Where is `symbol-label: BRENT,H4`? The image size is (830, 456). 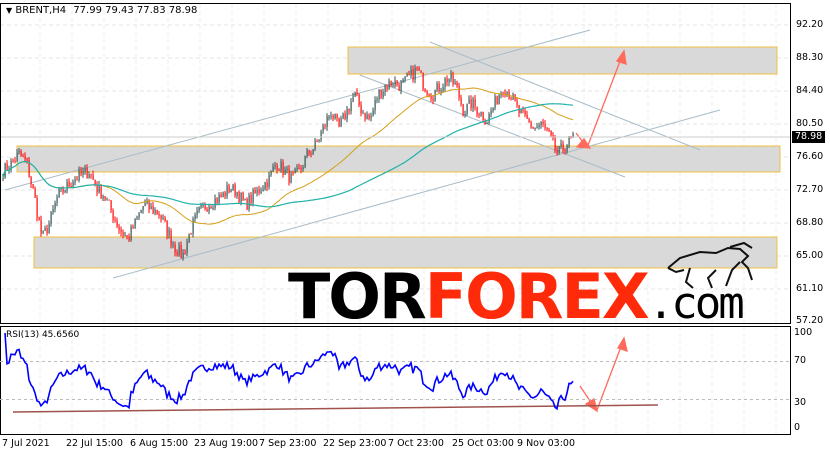 symbol-label: BRENT,H4 is located at coordinates (41, 10).